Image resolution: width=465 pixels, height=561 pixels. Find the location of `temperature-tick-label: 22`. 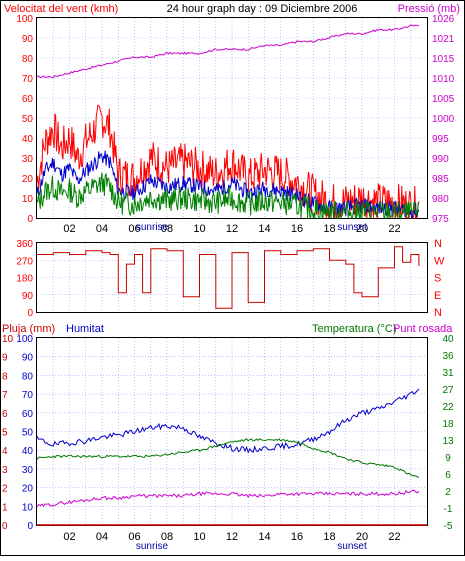

temperature-tick-label: 22 is located at coordinates (448, 407).